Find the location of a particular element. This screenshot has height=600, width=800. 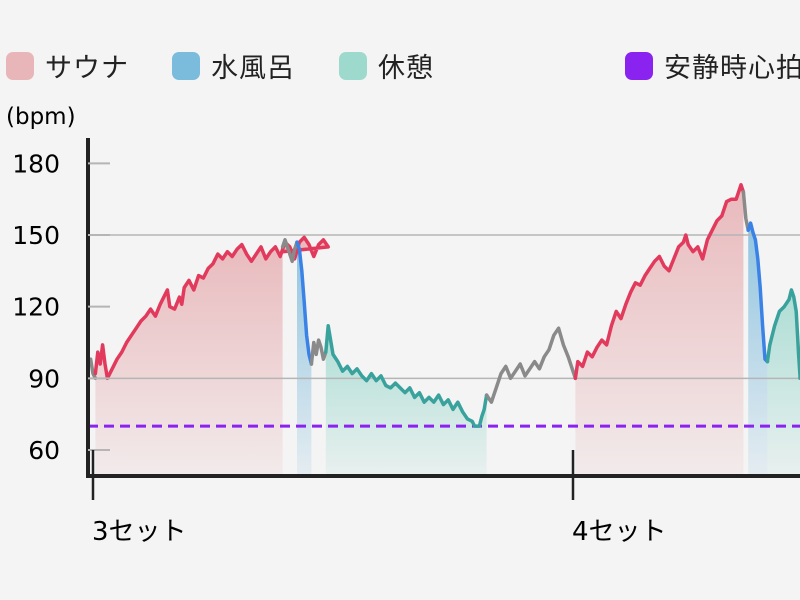

y-tick-label-120: 120 is located at coordinates (36, 307).